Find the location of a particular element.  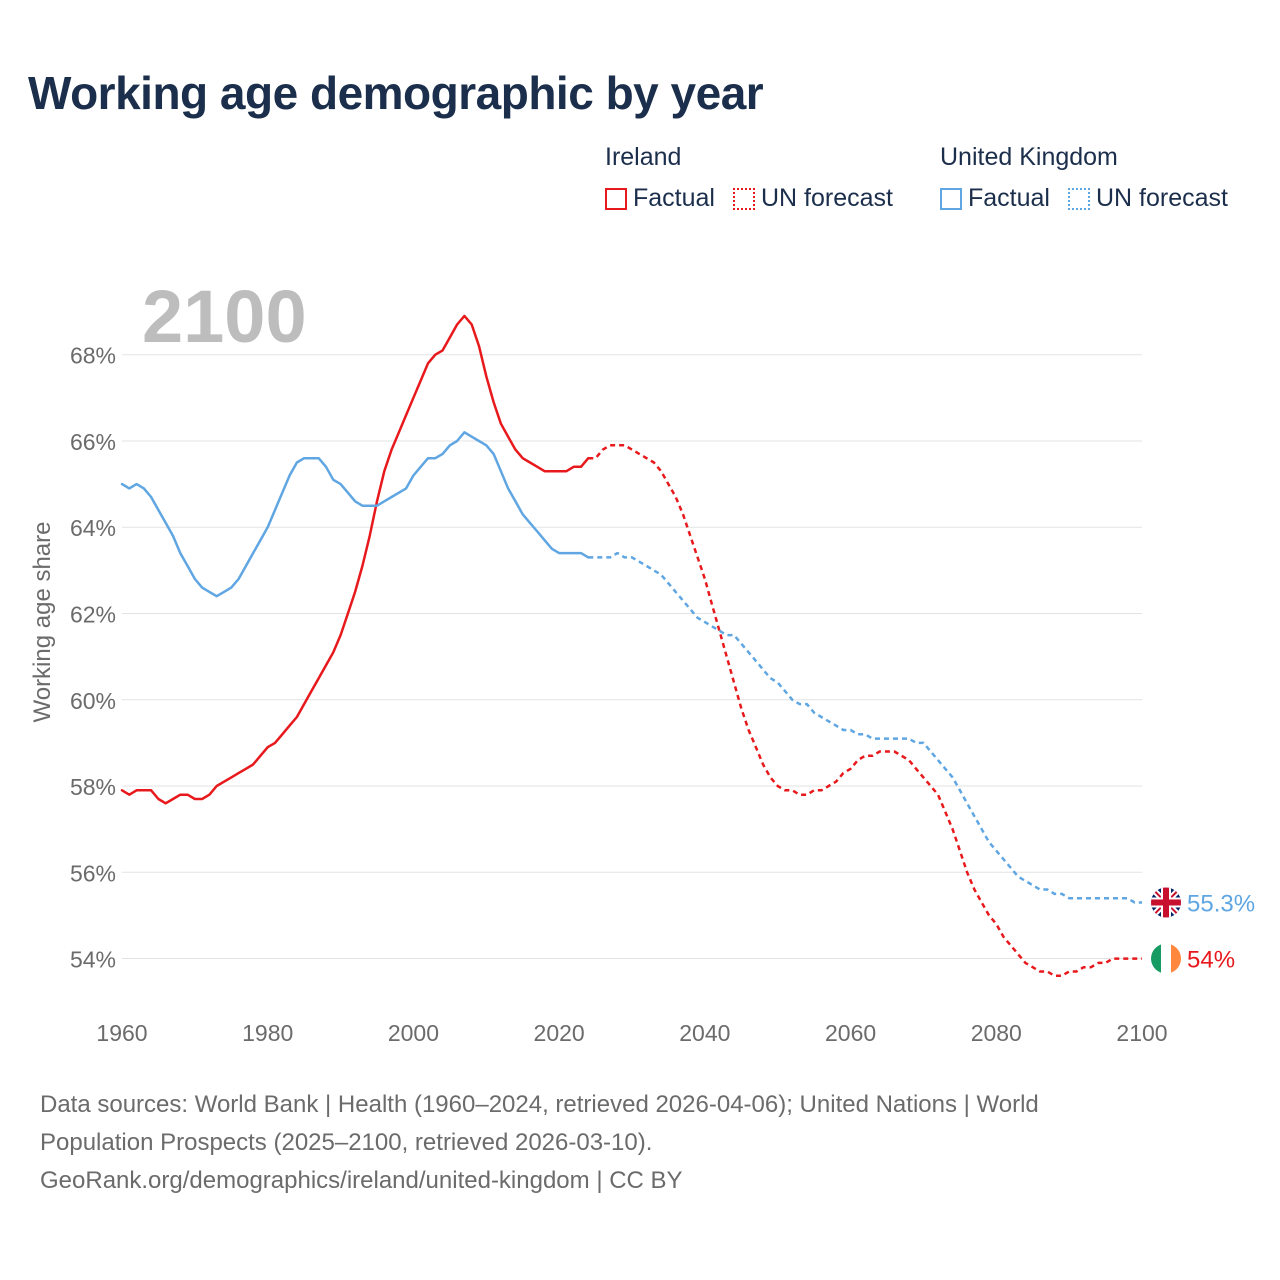

end-value-label: 54% is located at coordinates (1211, 960).